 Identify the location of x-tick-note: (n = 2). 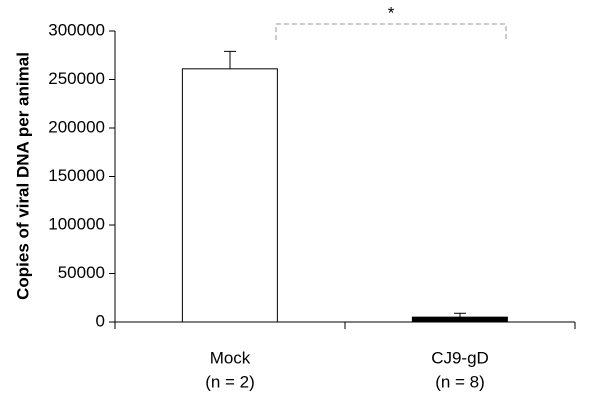
(230, 381).